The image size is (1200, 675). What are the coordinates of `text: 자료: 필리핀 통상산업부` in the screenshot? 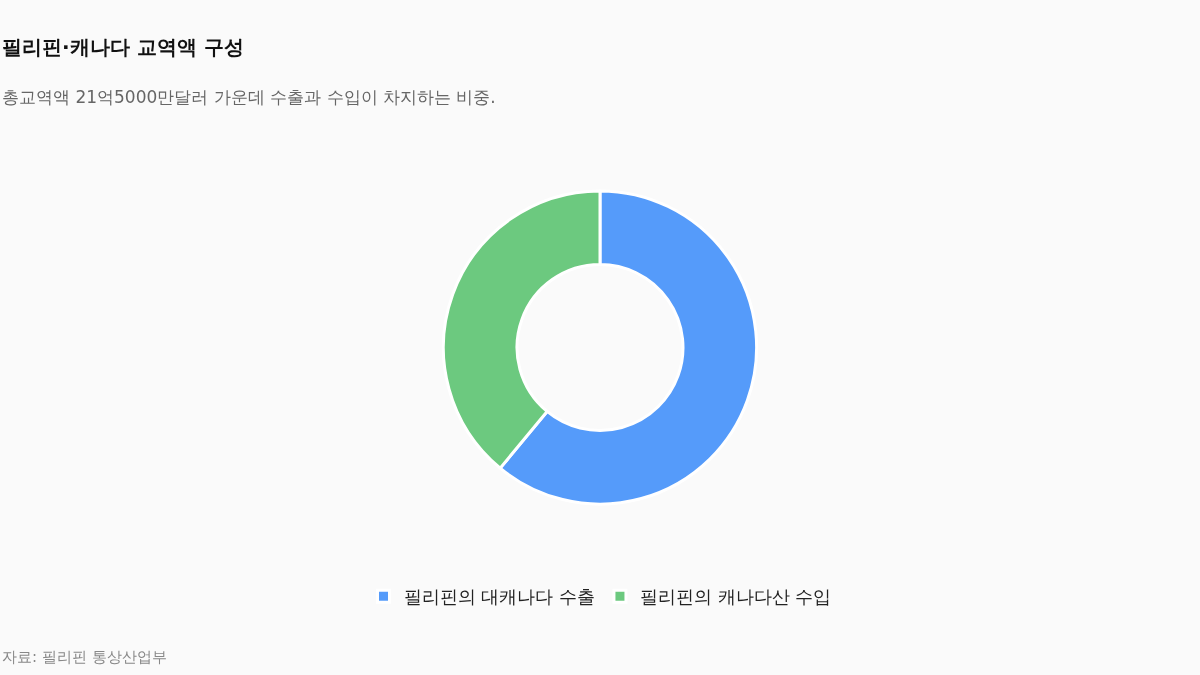 It's located at (84, 657).